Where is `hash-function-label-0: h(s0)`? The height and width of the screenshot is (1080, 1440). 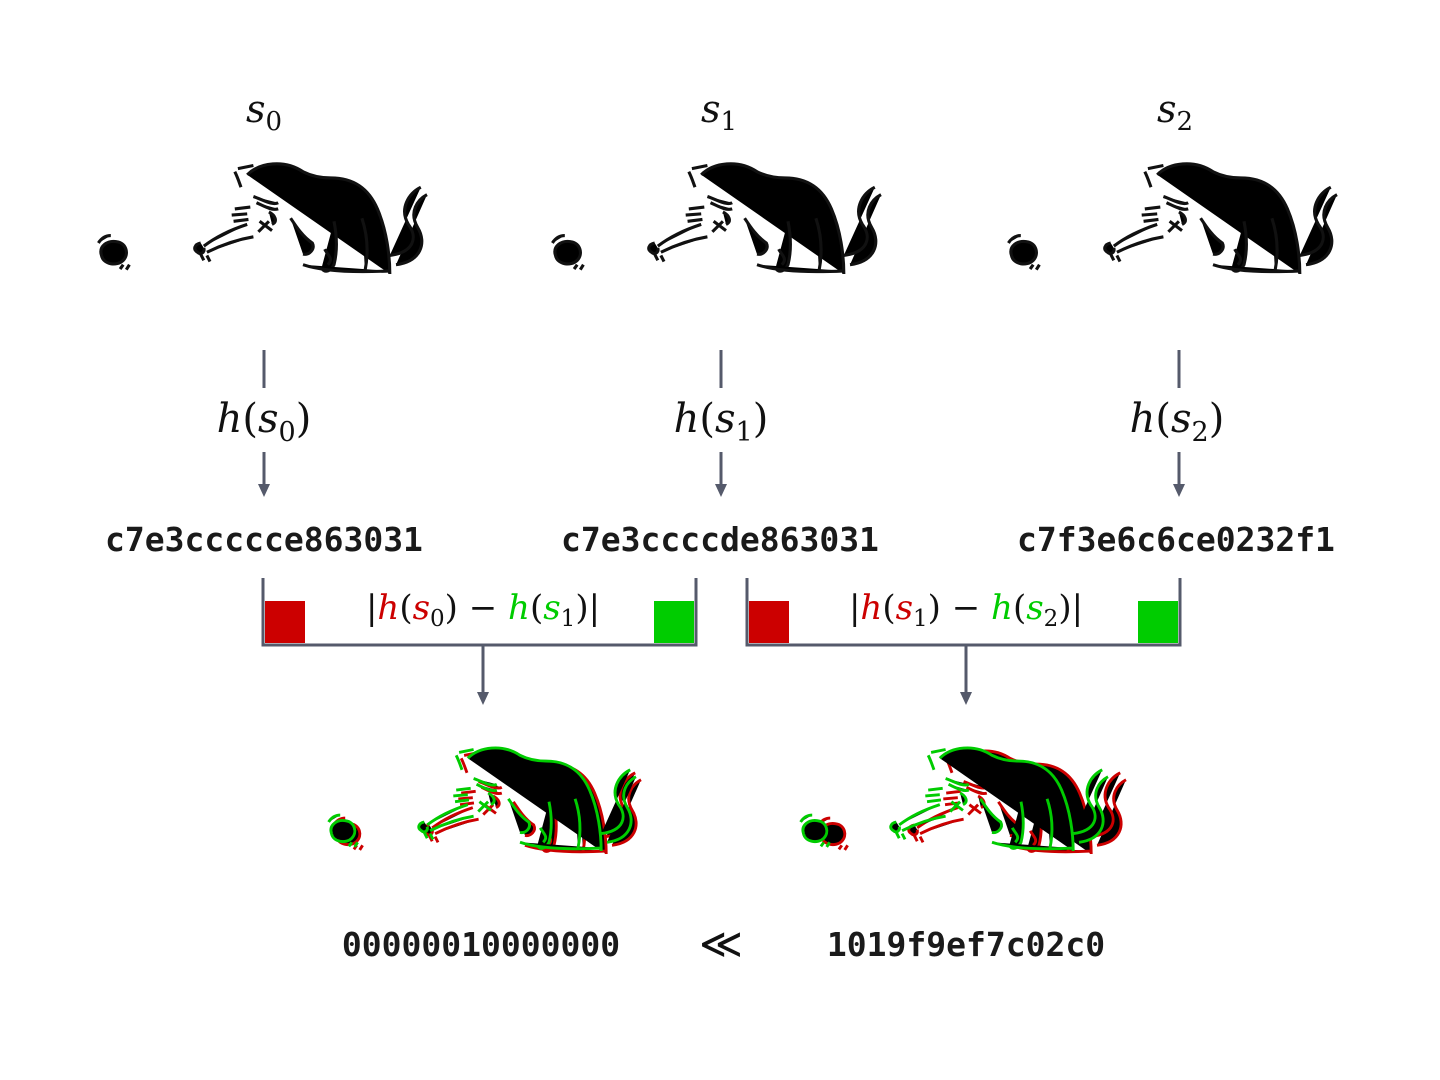 hash-function-label-0: h(s0) is located at coordinates (264, 422).